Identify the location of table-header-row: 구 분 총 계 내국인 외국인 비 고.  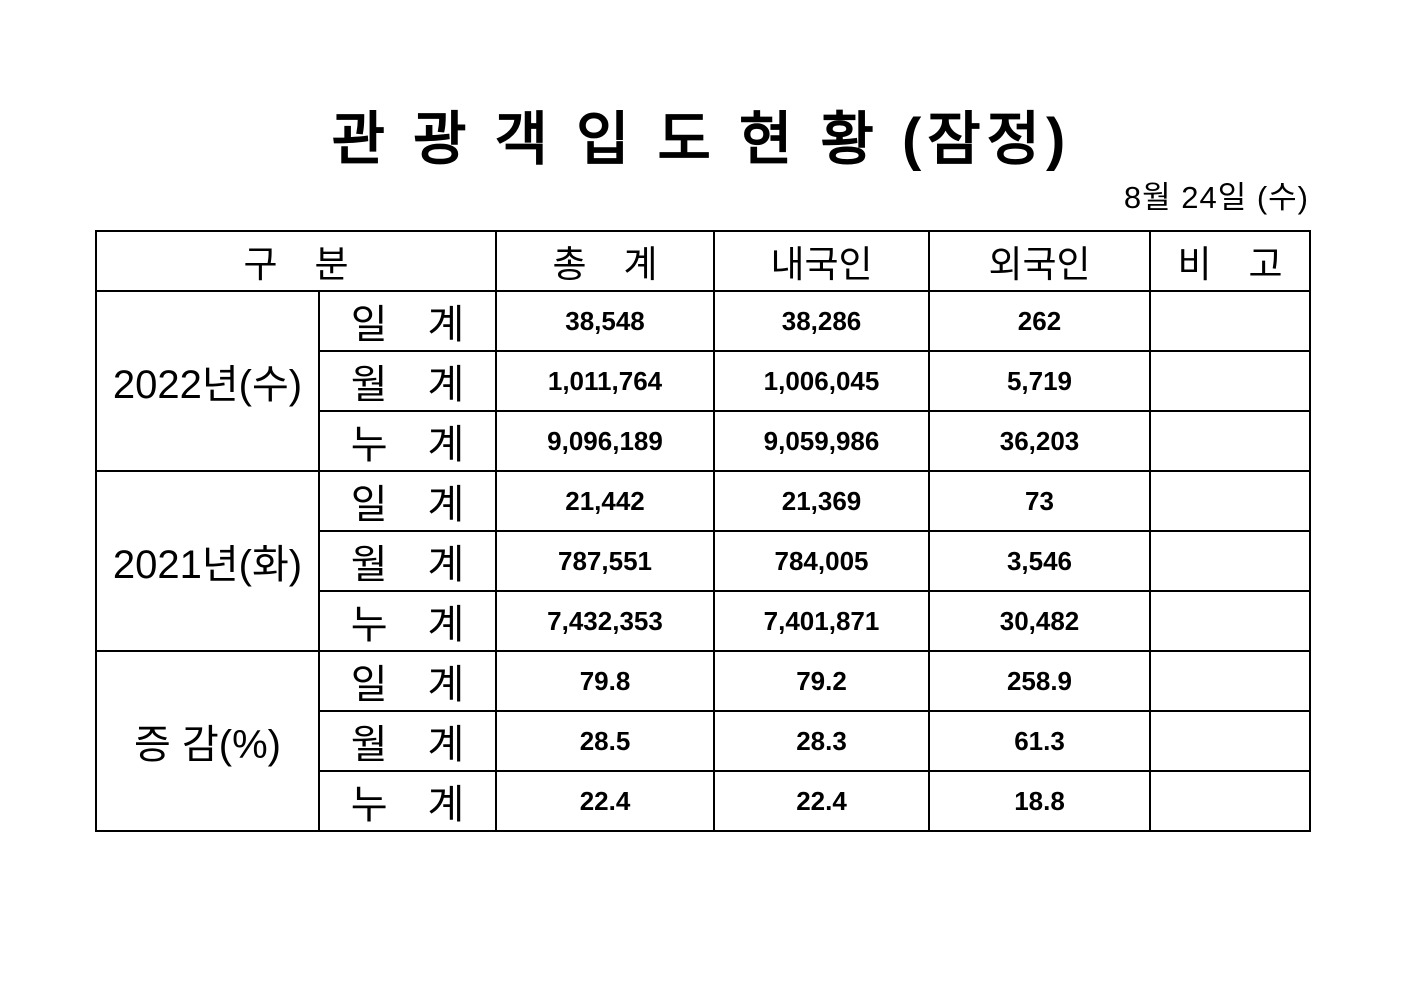
(703, 261).